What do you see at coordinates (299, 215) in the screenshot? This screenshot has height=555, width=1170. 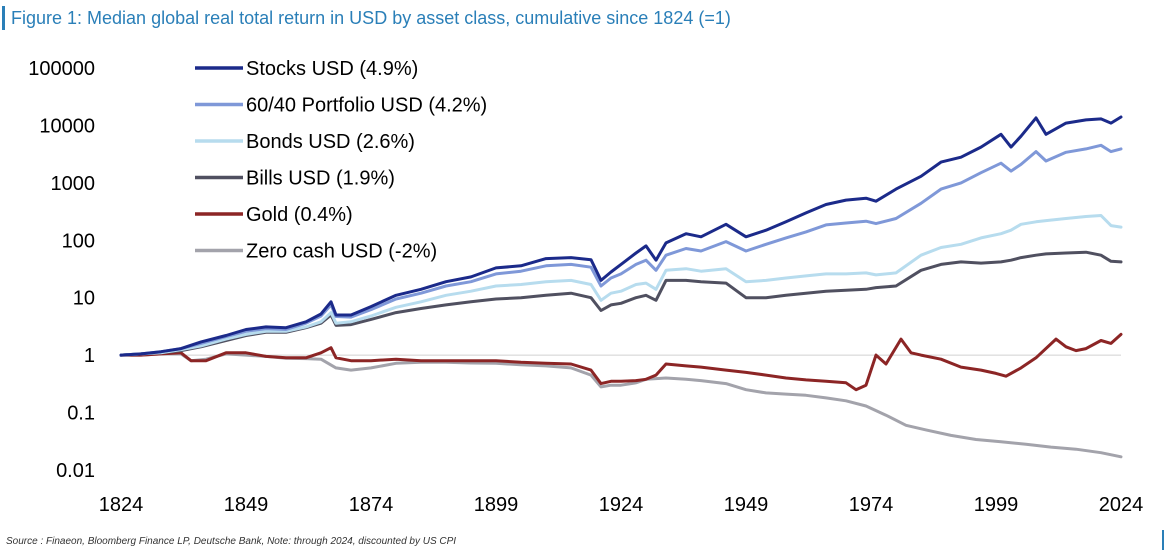 I see `legend-label: Gold (0.4%)` at bounding box center [299, 215].